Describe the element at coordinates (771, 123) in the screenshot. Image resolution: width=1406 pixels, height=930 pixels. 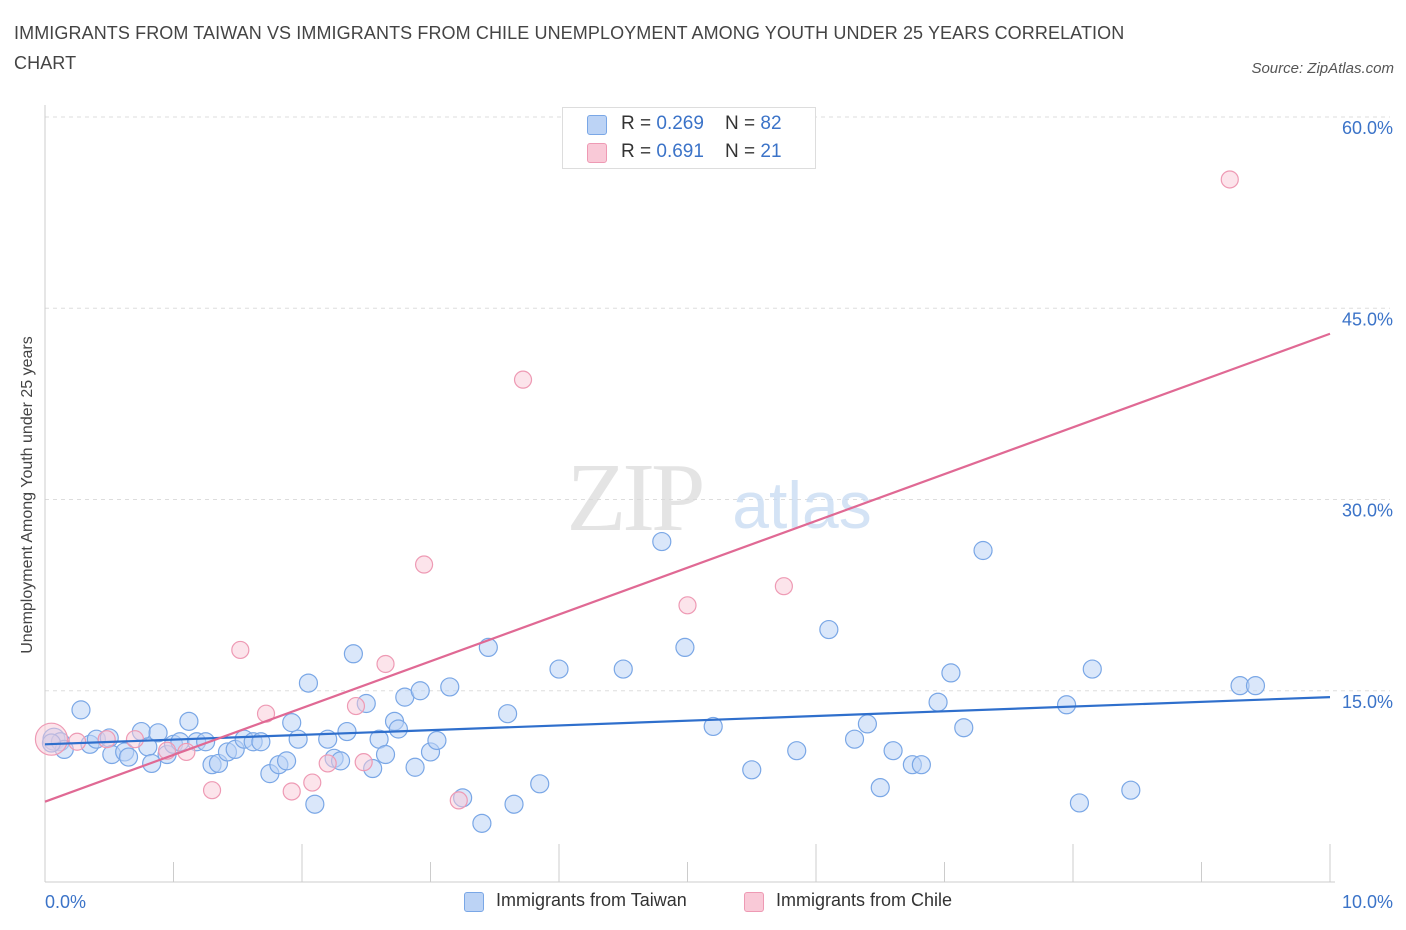
I see `n-value: 82` at that location.